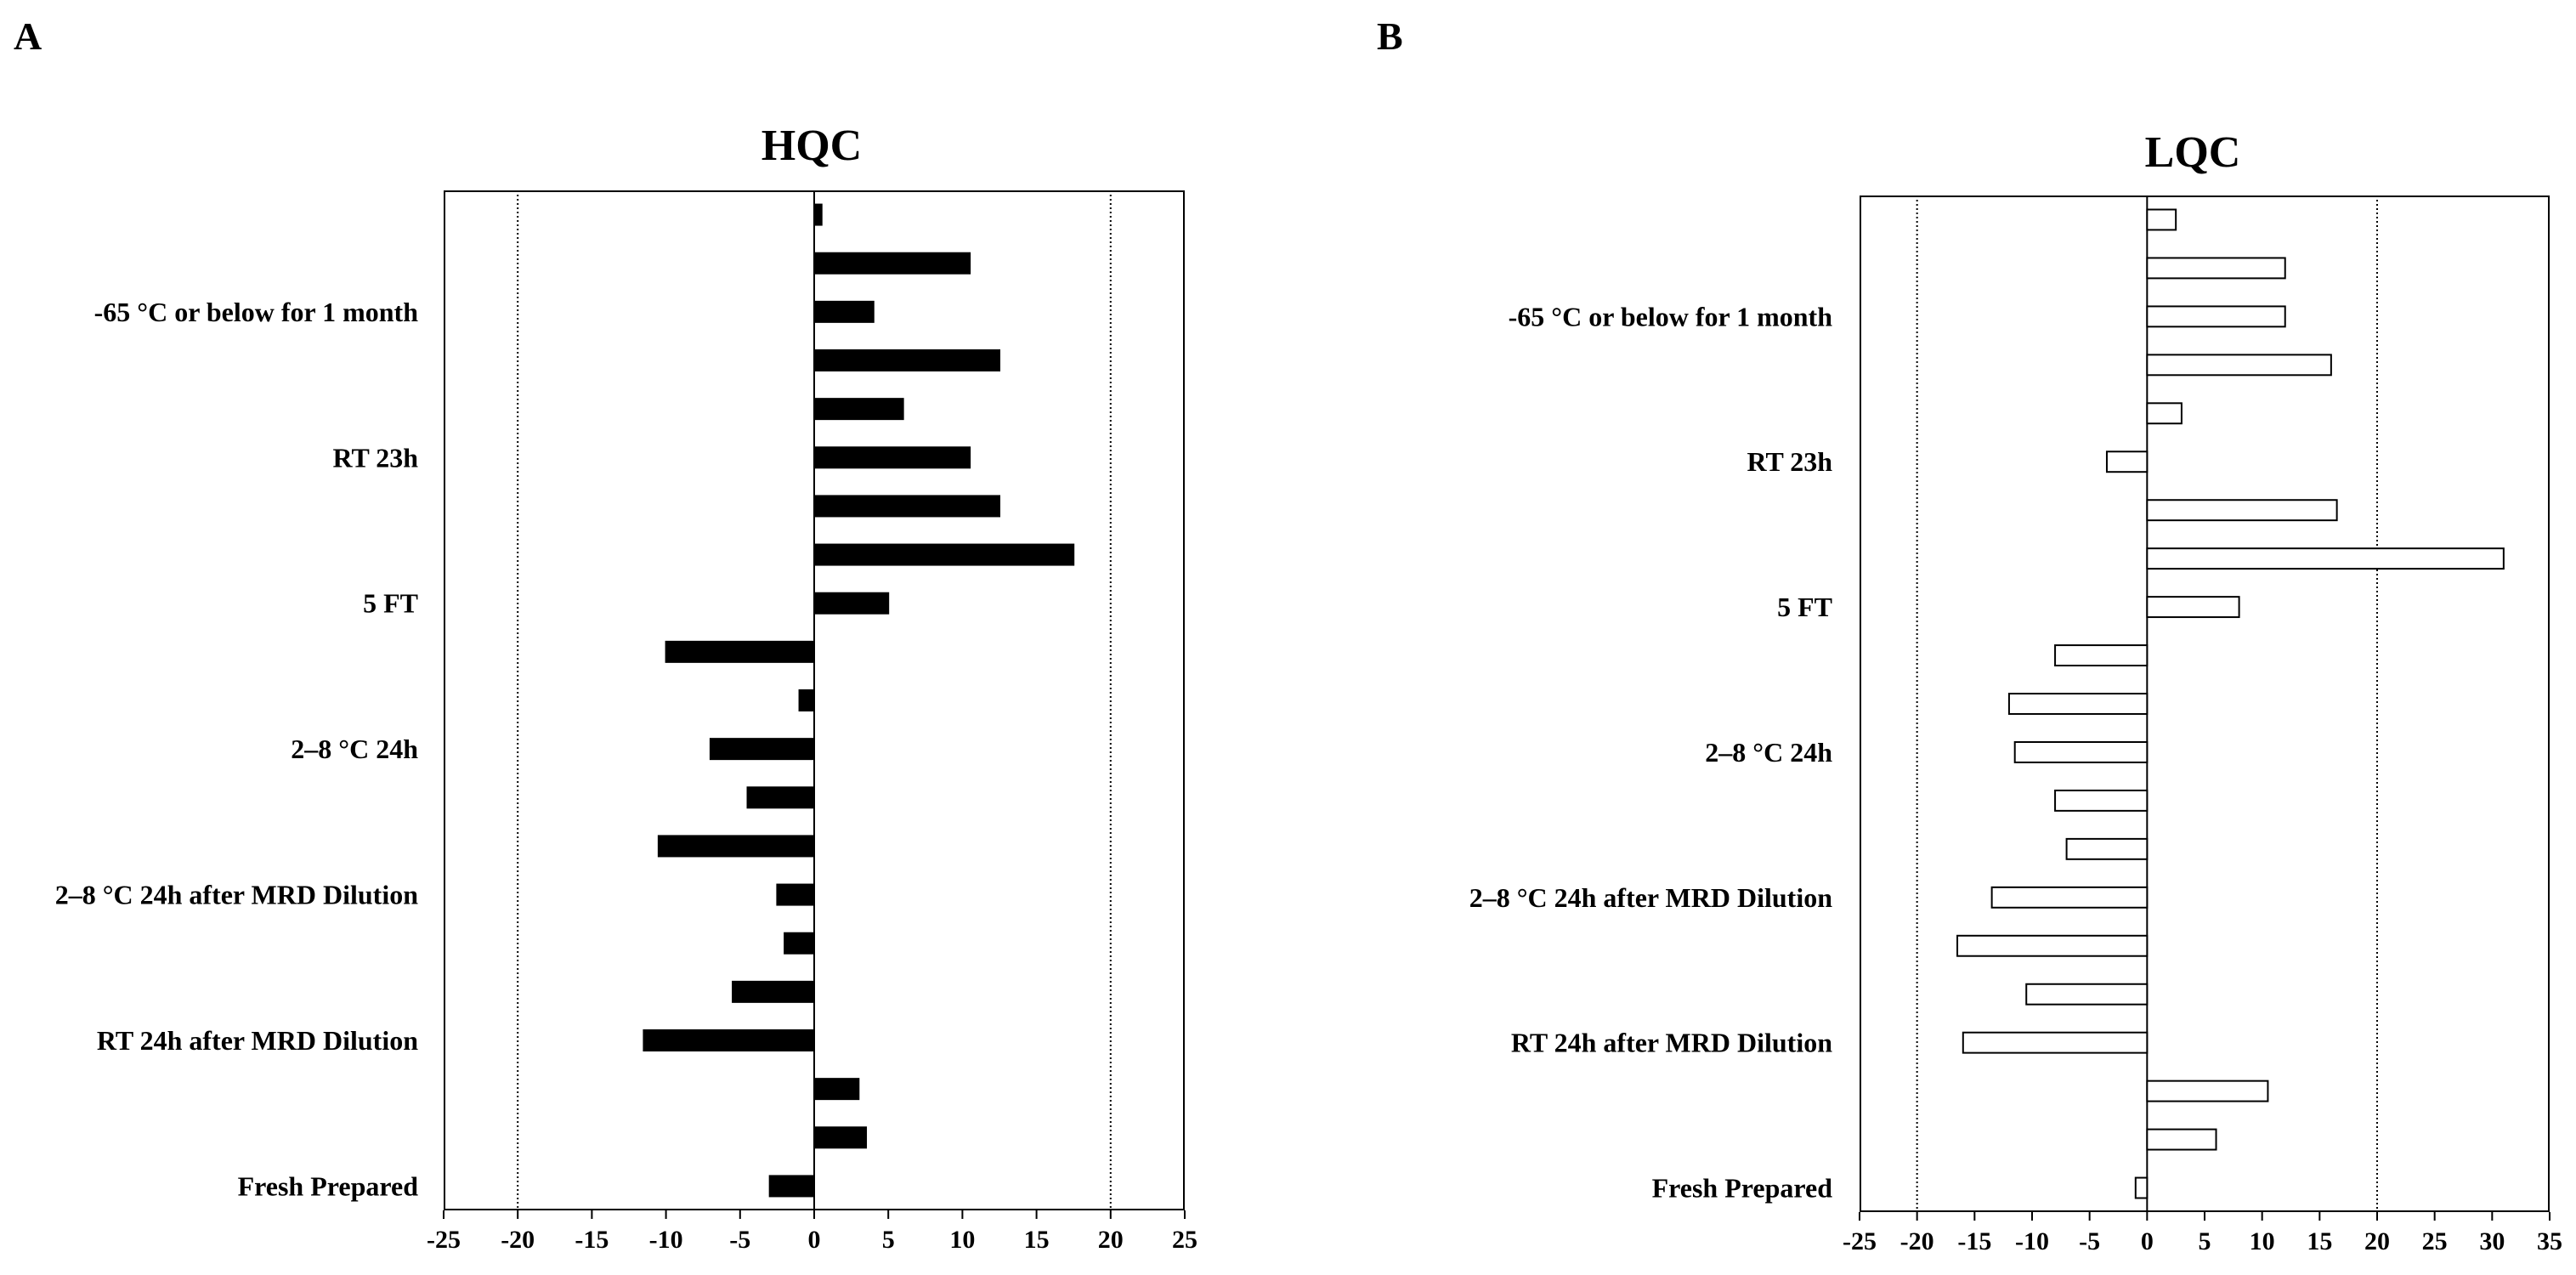  What do you see at coordinates (257, 1040) in the screenshot?
I see `hqc-category-label: RT 24h after MRD Dilution` at bounding box center [257, 1040].